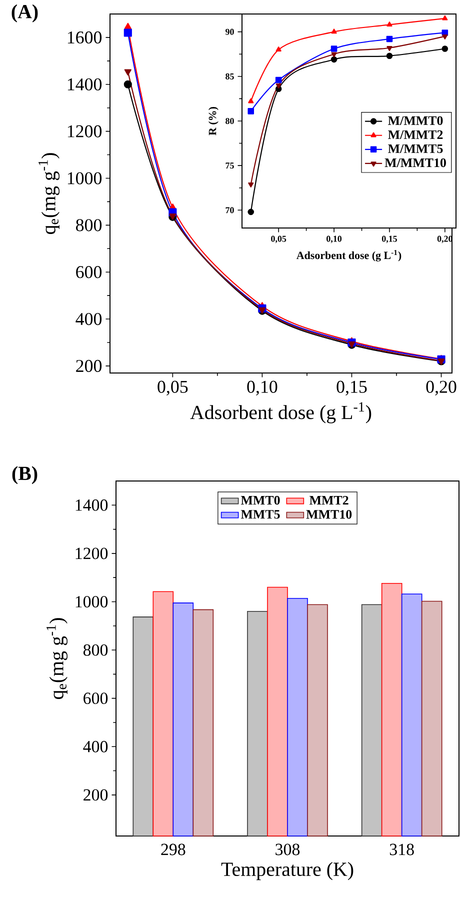 This screenshot has width=461, height=898. Describe the element at coordinates (329, 500) in the screenshot. I see `legend-label: MMT2` at that location.